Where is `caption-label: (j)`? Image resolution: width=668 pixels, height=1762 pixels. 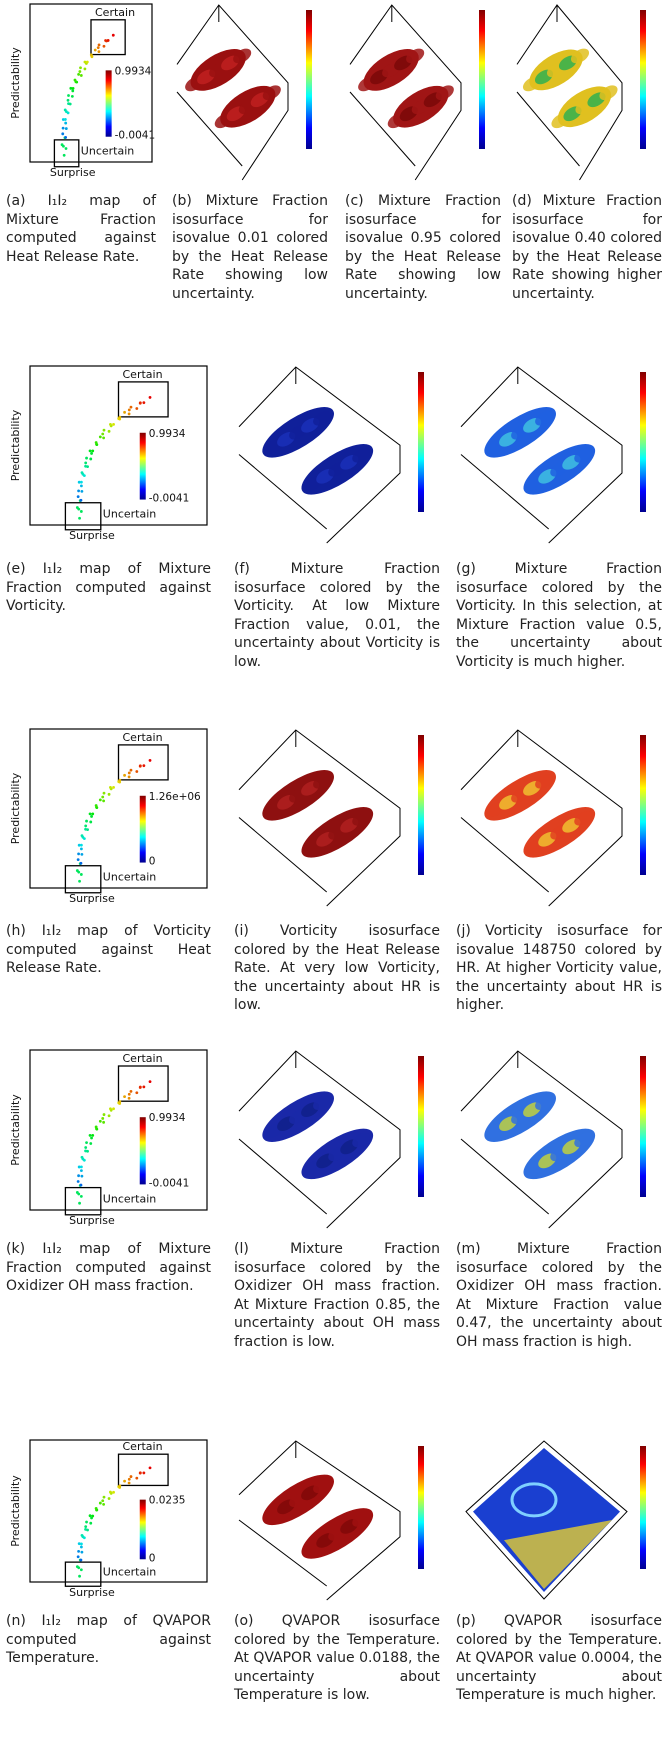 caption-label: (j) is located at coordinates (463, 931).